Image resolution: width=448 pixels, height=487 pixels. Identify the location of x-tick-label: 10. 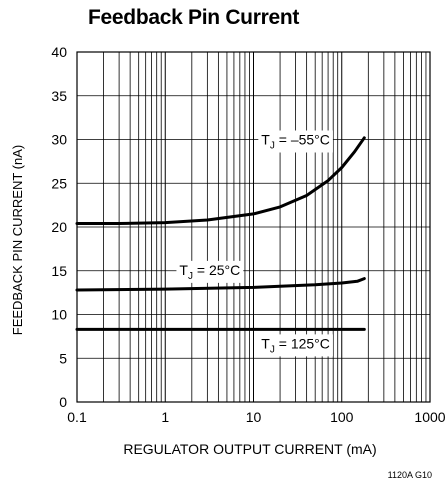
(254, 417).